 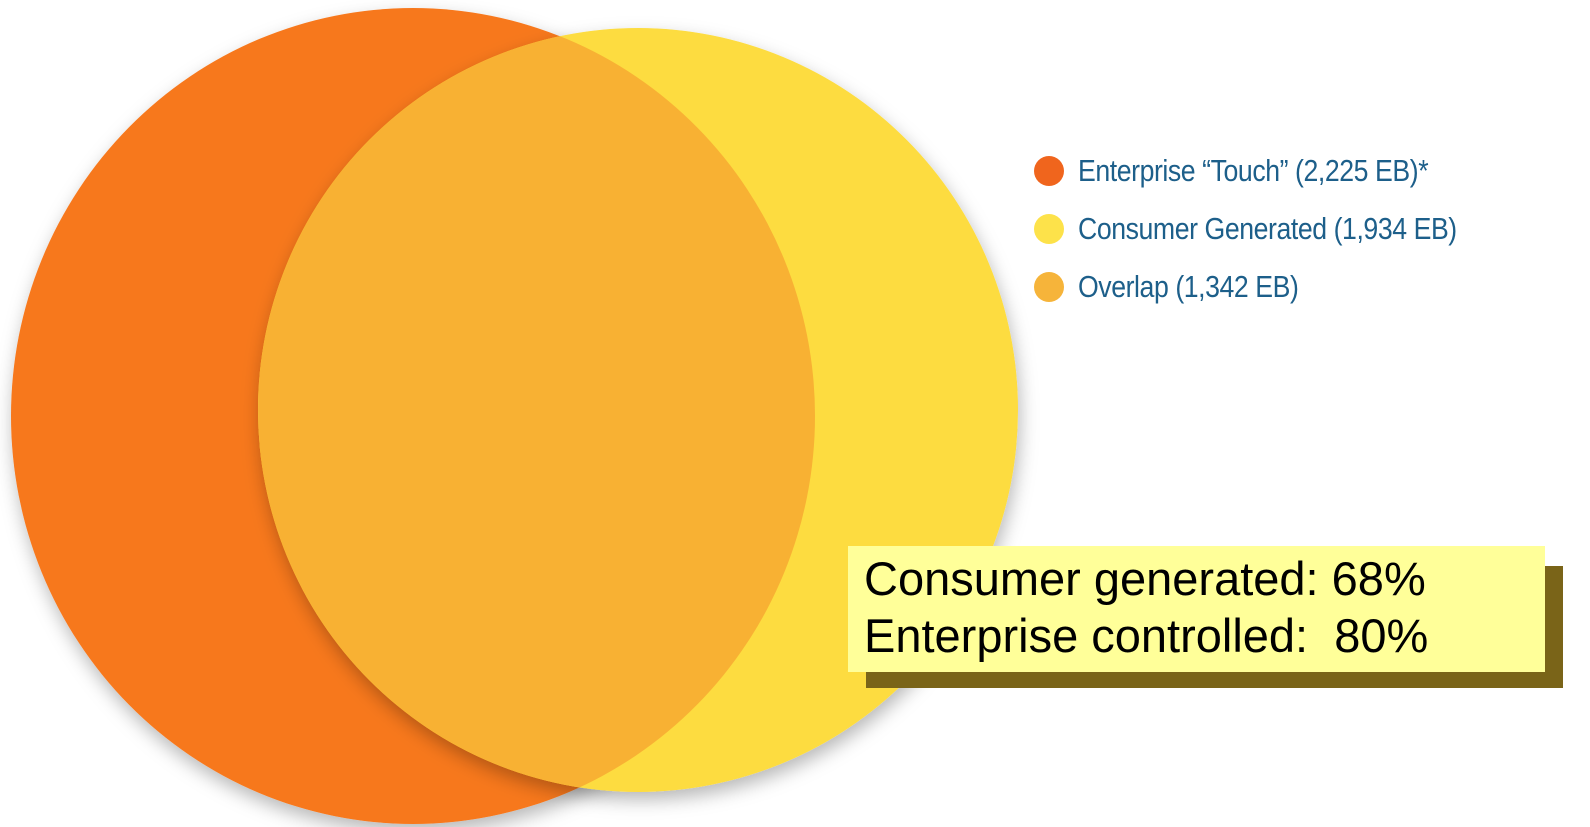 What do you see at coordinates (1049, 287) in the screenshot?
I see `overlap-dot-icon` at bounding box center [1049, 287].